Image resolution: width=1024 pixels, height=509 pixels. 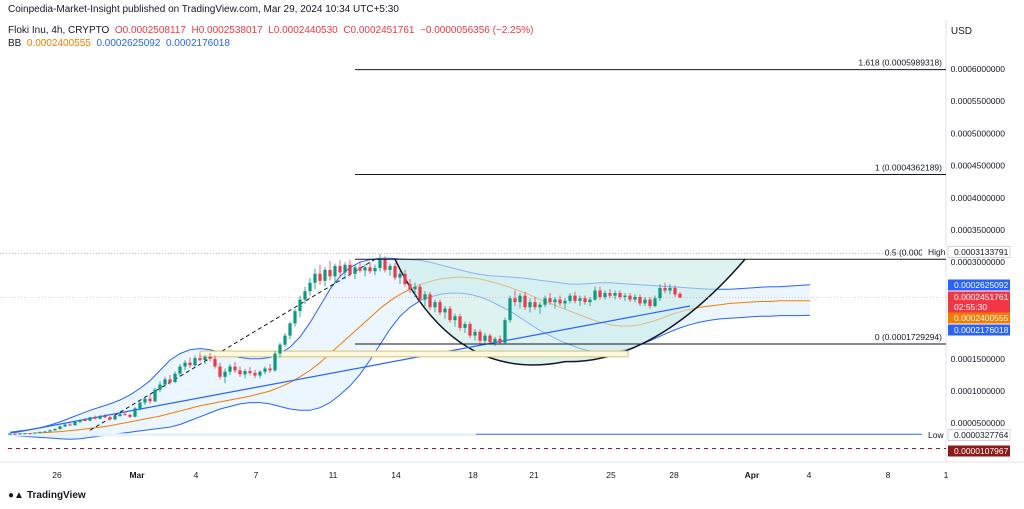 I want to click on fib-label: 0 (0.0001729294), so click(x=908, y=337).